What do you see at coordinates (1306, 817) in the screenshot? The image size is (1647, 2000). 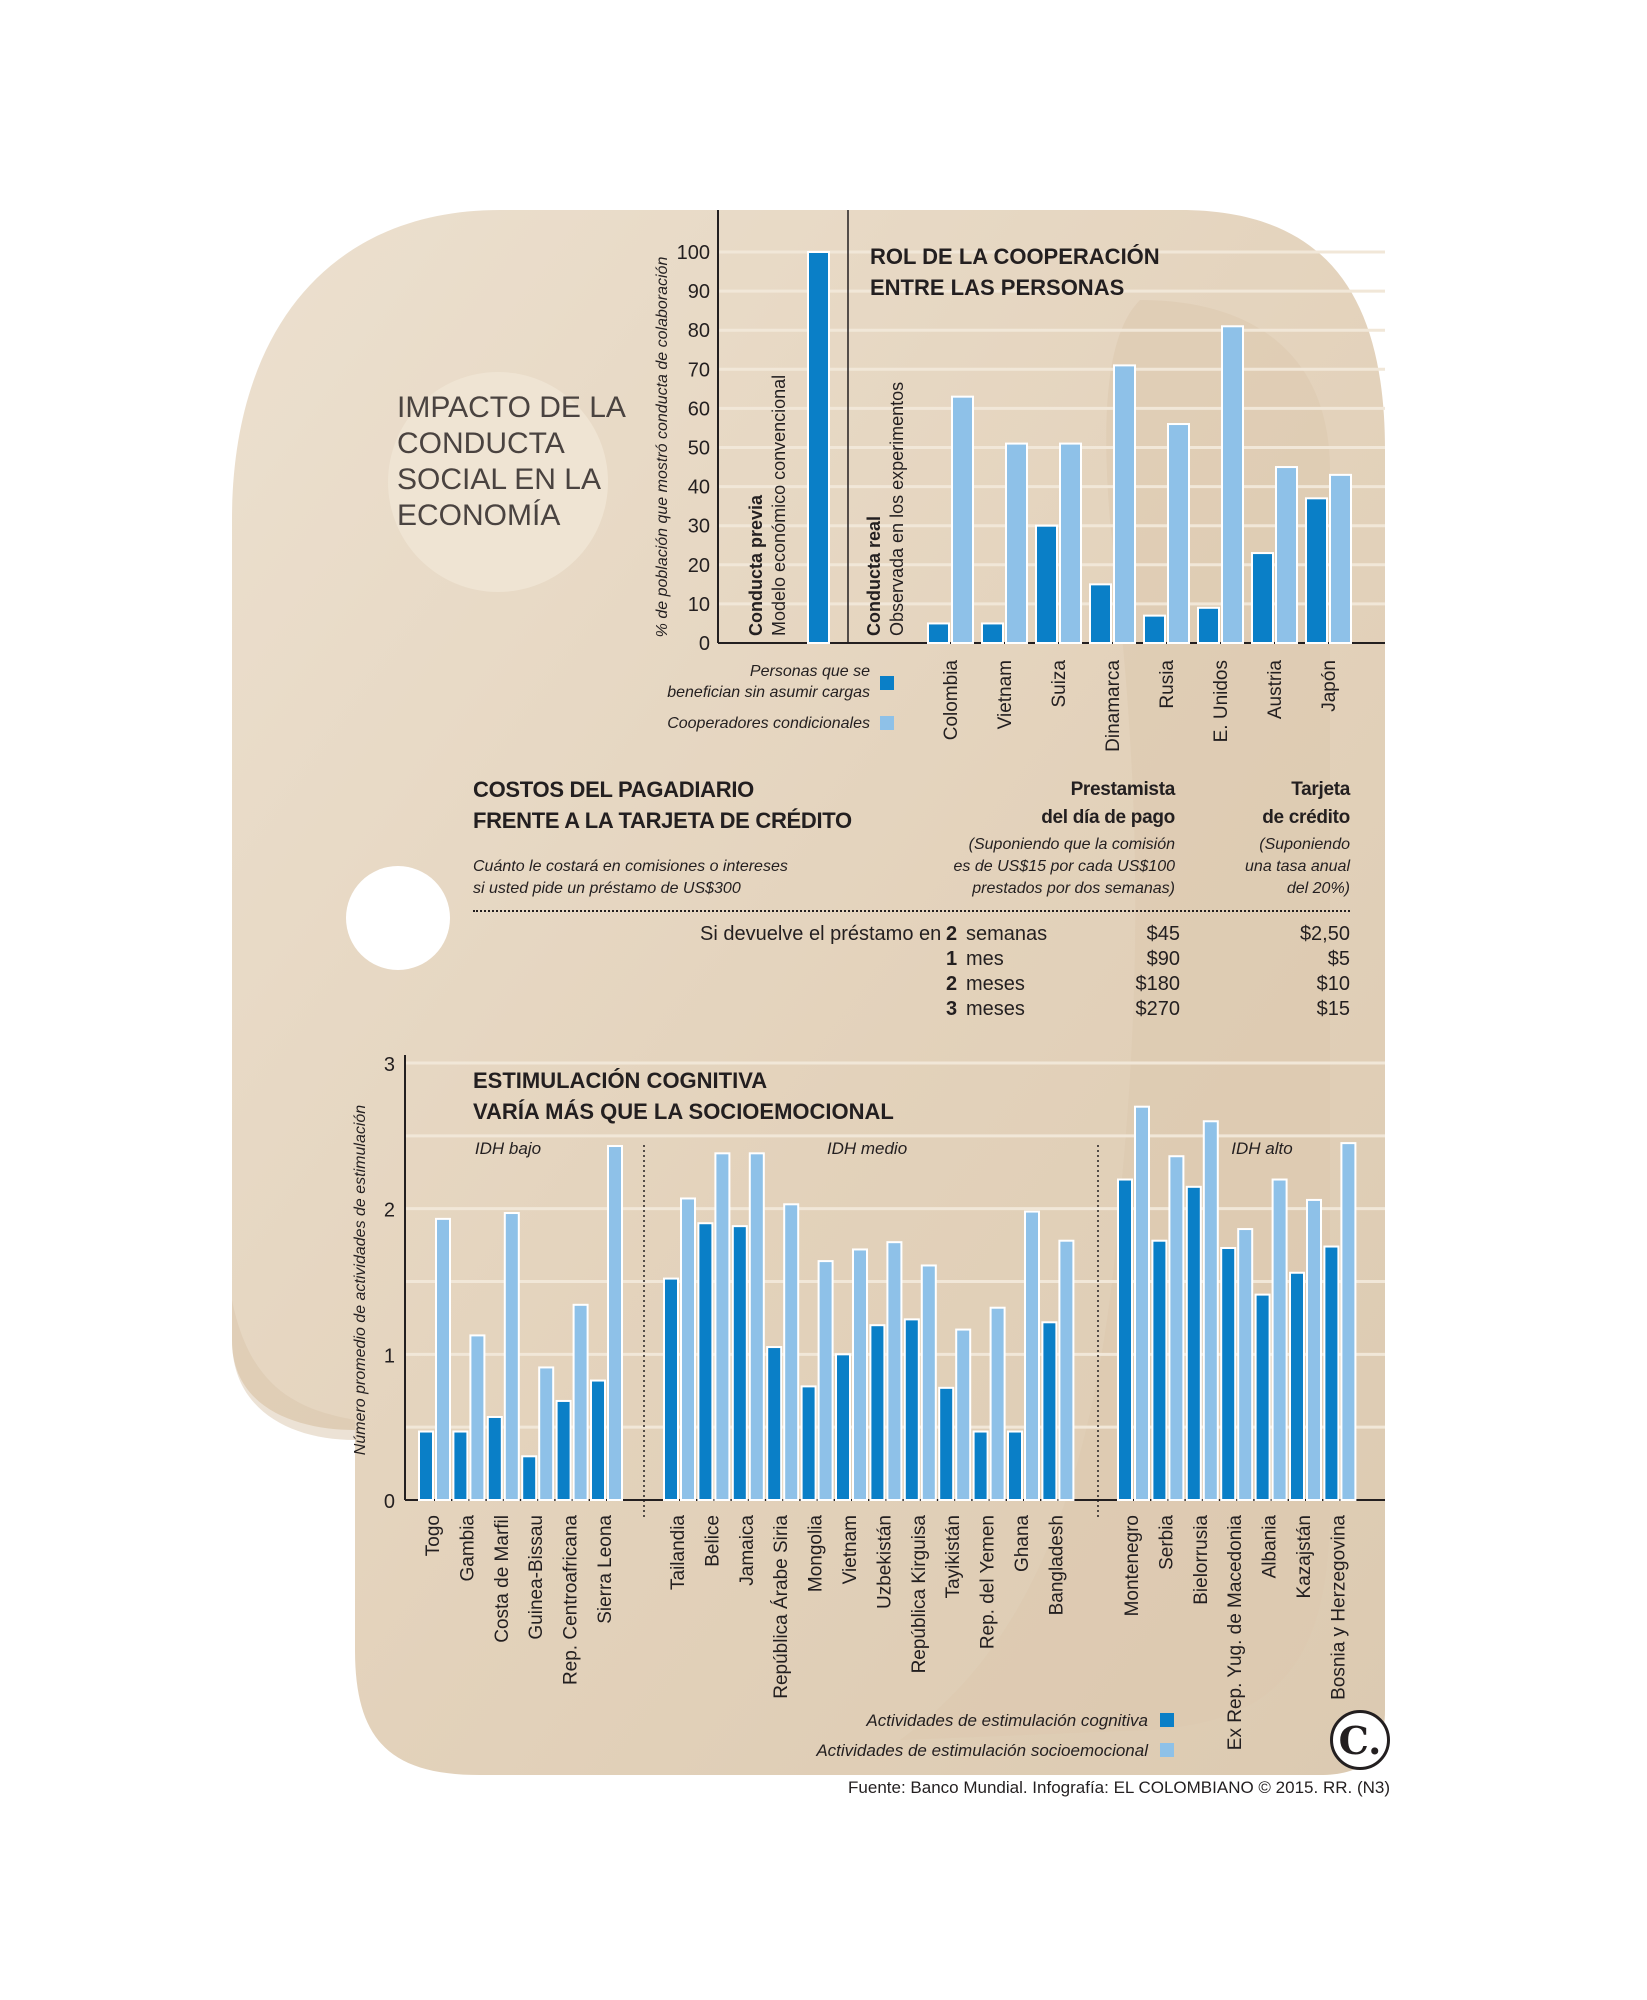 I see `card-col-head2: de crédito` at bounding box center [1306, 817].